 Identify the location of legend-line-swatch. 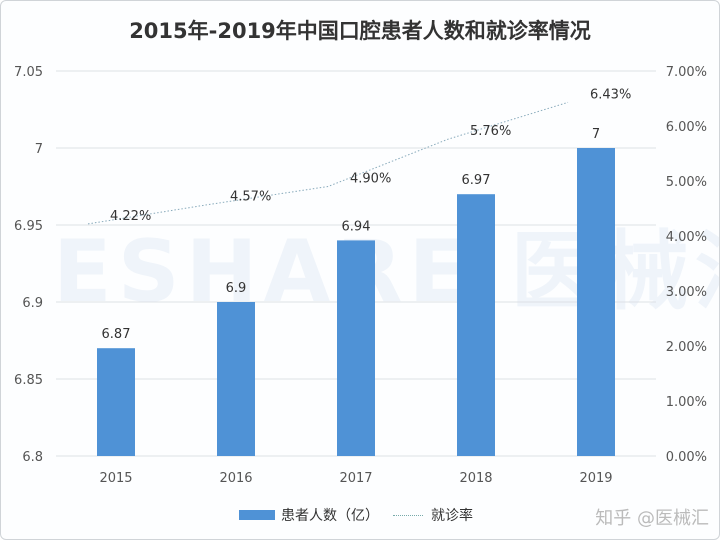
(408, 515).